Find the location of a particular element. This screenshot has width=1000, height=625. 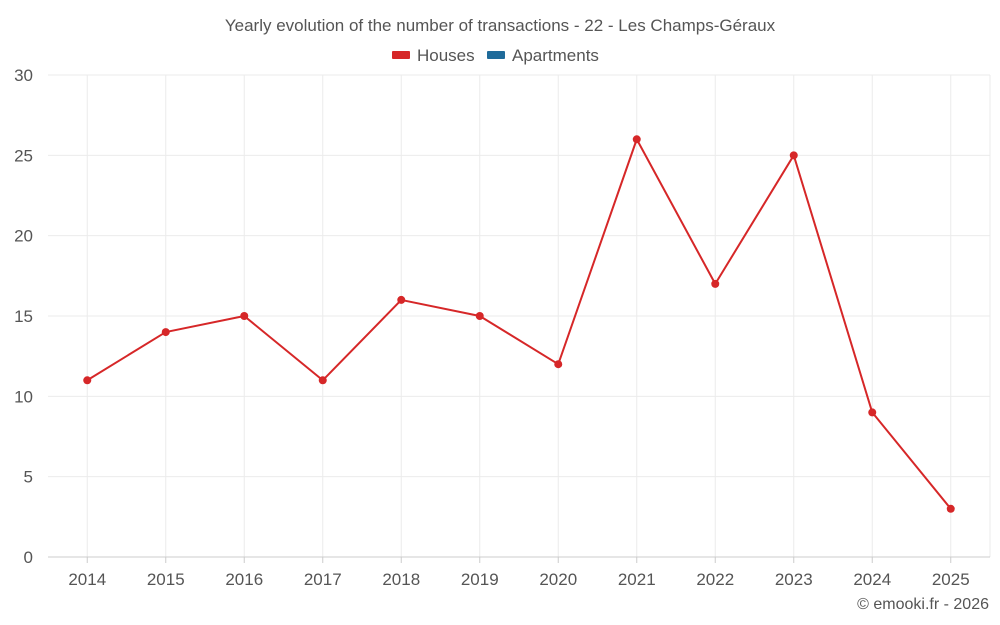

credit-text: © emooki.fr - 2026 is located at coordinates (923, 604).